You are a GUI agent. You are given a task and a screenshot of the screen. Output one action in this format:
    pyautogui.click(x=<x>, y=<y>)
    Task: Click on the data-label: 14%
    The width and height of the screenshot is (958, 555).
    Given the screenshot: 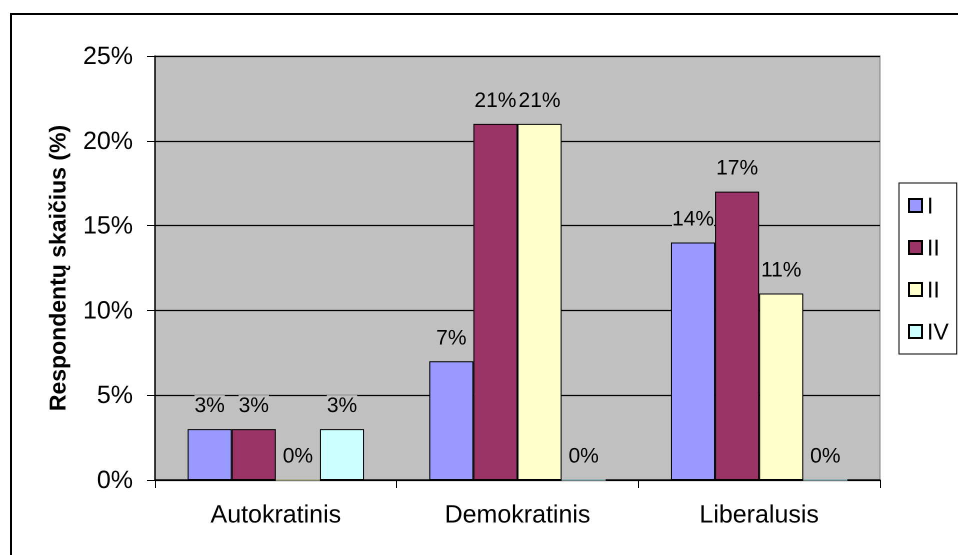 What is the action you would take?
    pyautogui.click(x=693, y=219)
    